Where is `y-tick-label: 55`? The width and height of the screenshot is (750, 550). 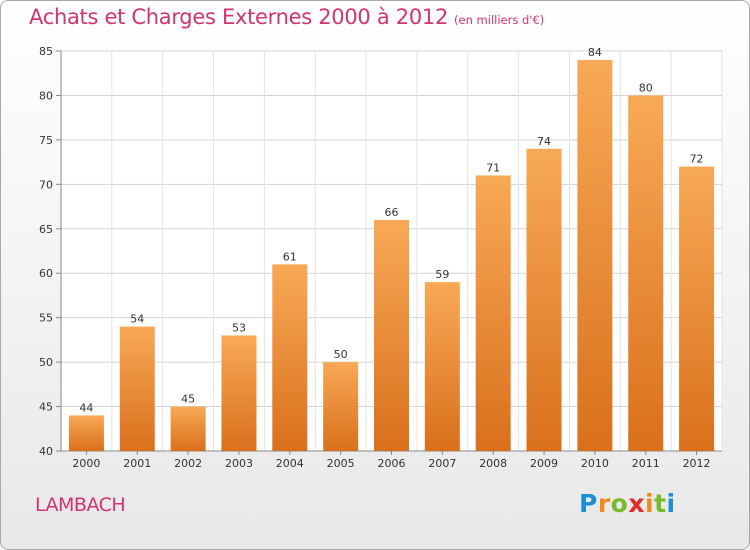
y-tick-label: 55 is located at coordinates (46, 318).